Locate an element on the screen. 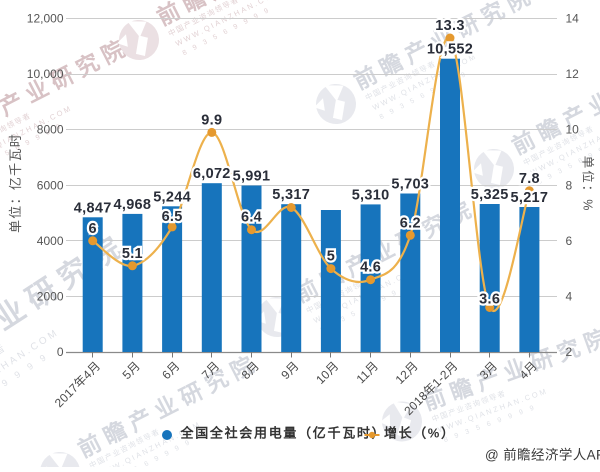 The image size is (600, 472). svg-text: 13.3 is located at coordinates (449, 26).